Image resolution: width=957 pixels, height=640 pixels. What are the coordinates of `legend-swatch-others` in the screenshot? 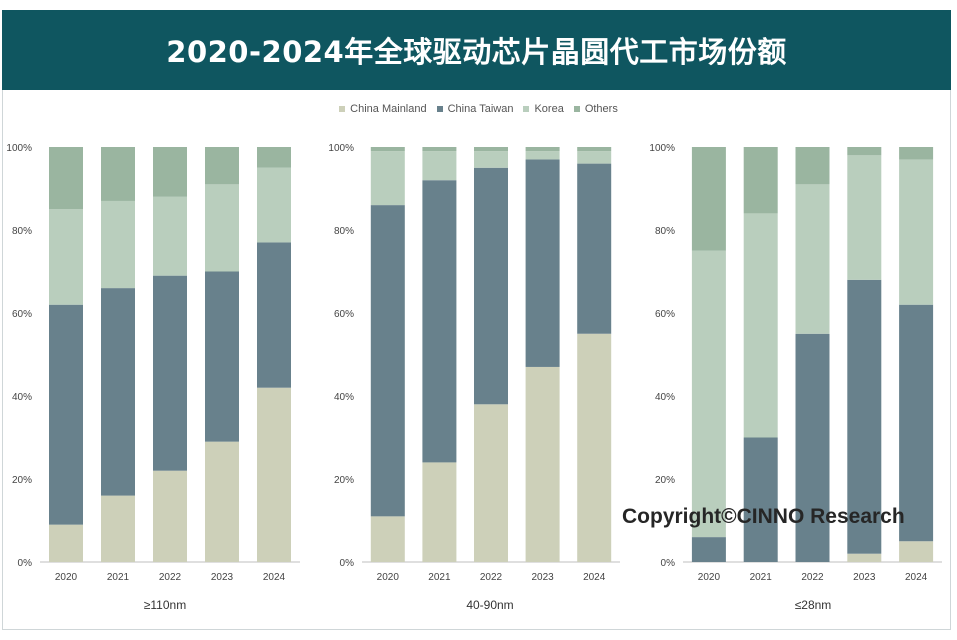 It's located at (576, 109).